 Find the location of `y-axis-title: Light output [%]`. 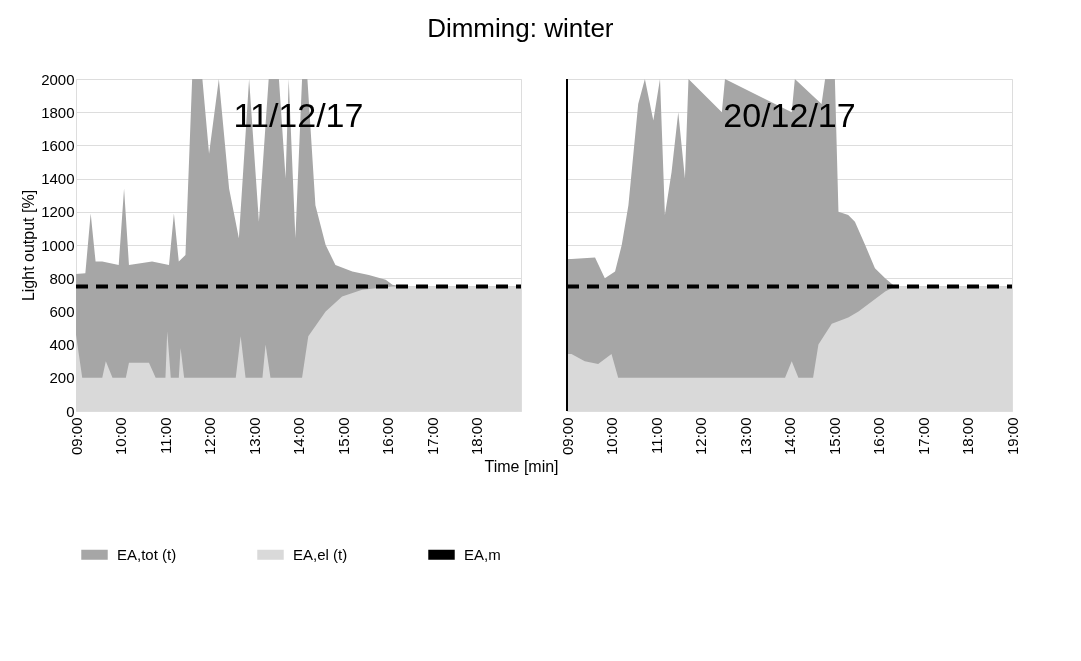

y-axis-title: Light output [%] is located at coordinates (29, 245).